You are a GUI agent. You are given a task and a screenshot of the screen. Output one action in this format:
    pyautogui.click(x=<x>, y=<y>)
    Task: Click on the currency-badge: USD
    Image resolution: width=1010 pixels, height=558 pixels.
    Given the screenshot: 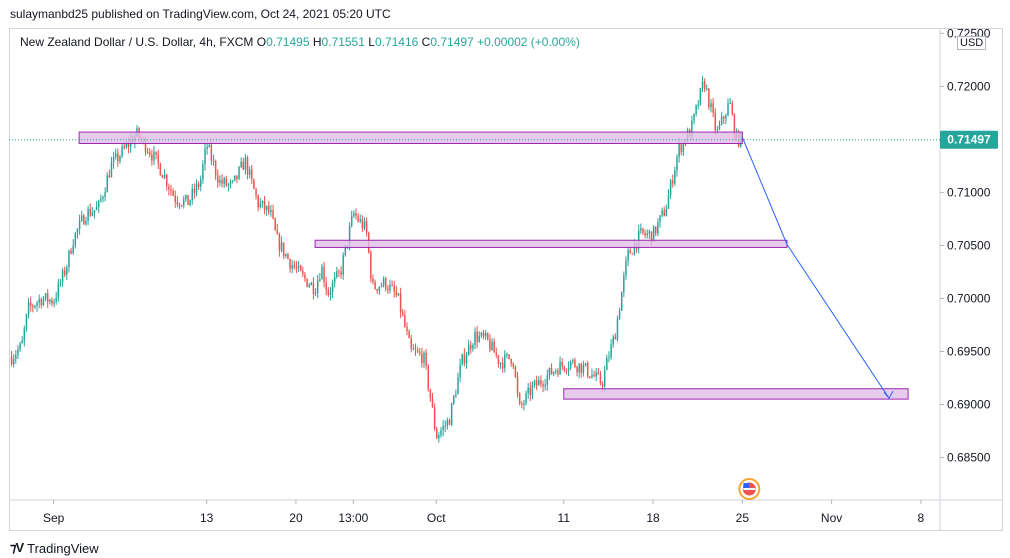 What is the action you would take?
    pyautogui.click(x=972, y=43)
    